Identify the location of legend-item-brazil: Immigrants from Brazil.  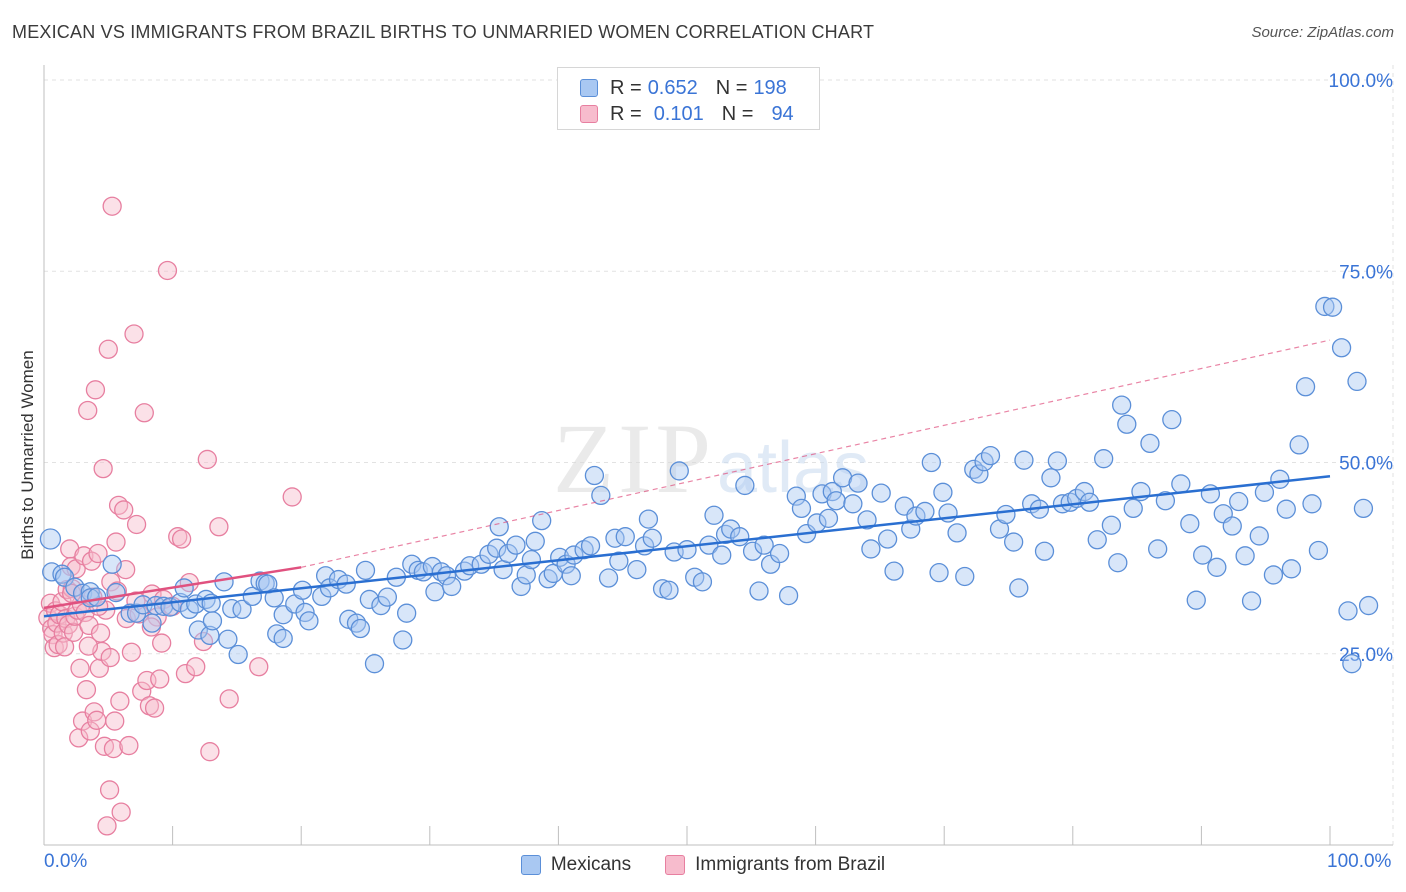
(775, 865).